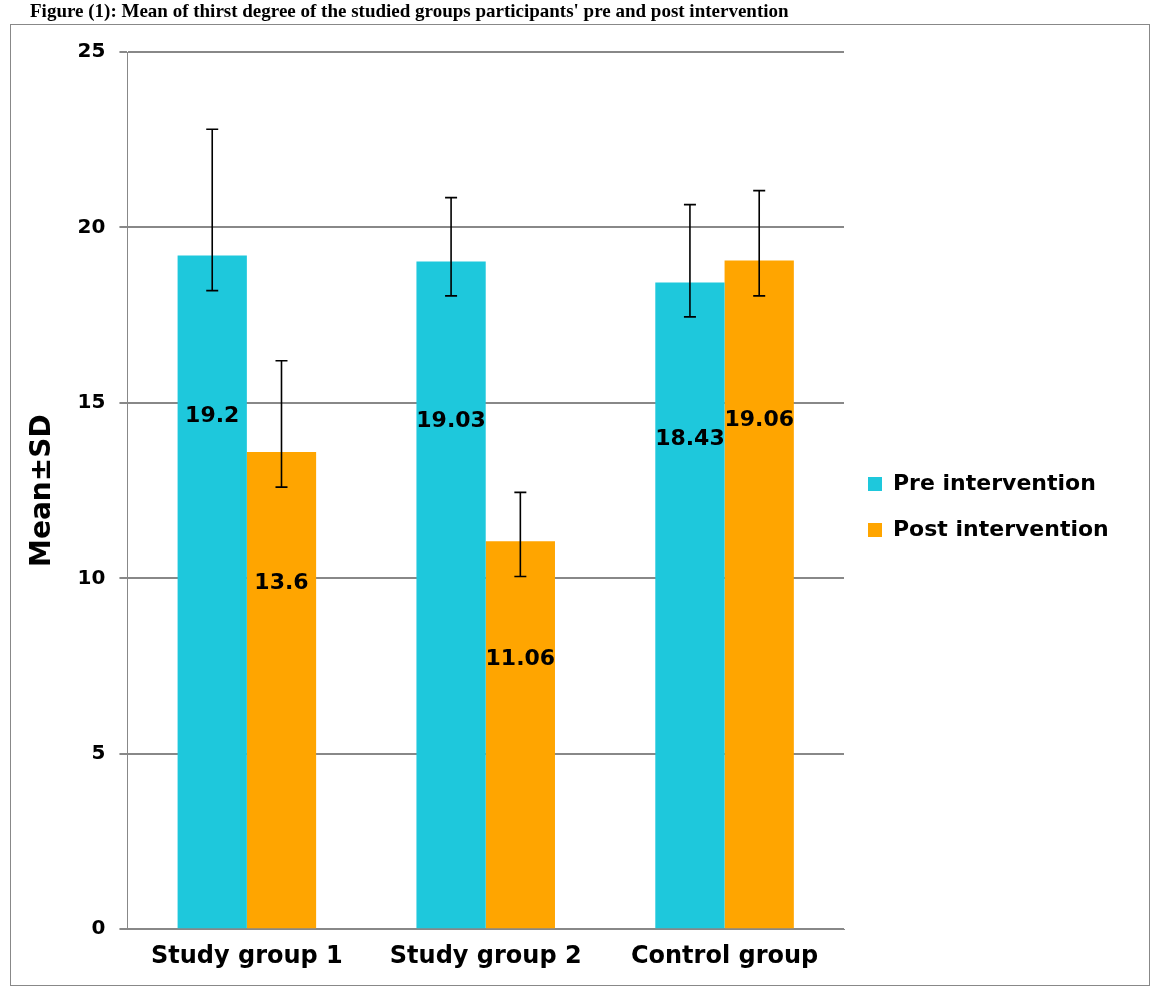 Image resolution: width=1153 pixels, height=990 pixels. I want to click on y-tick-label: 20, so click(91, 225).